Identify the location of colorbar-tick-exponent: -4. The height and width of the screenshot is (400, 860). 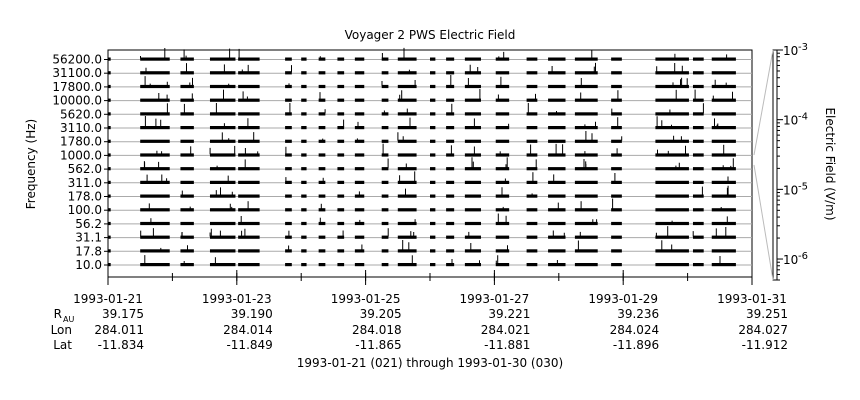
(803, 117).